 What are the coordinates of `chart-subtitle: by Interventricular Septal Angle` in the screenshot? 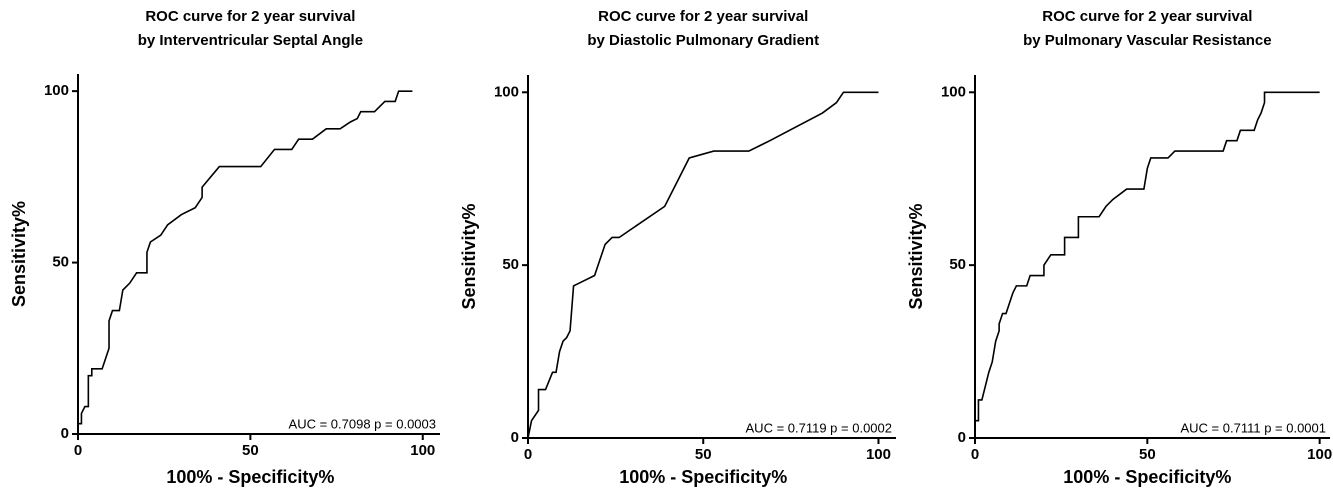 It's located at (250, 40).